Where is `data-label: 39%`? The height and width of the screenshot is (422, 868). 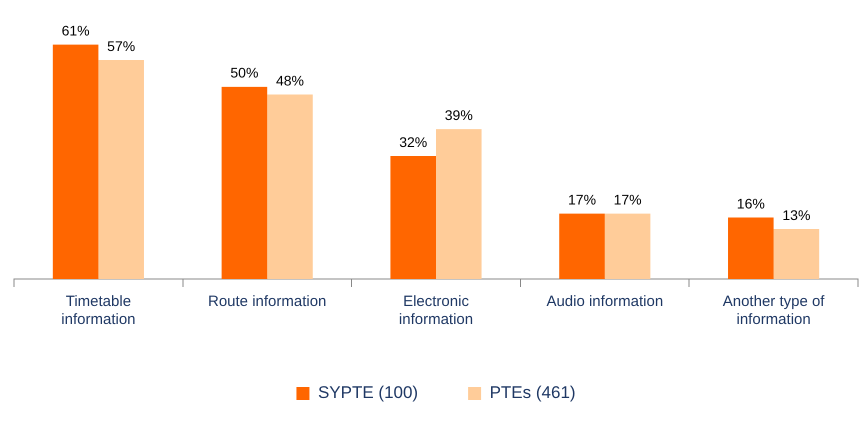 data-label: 39% is located at coordinates (458, 114).